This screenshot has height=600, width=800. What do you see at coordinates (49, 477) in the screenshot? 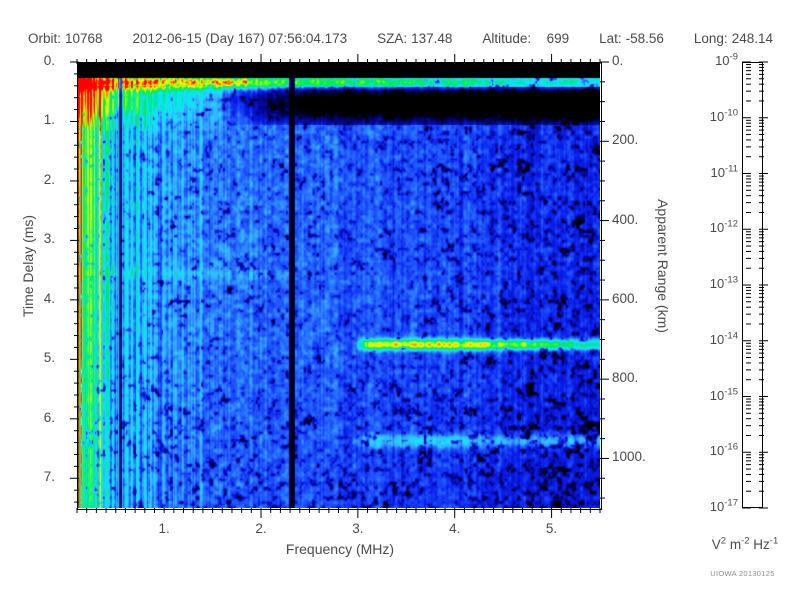
I see `left-tick-label: 7.` at bounding box center [49, 477].